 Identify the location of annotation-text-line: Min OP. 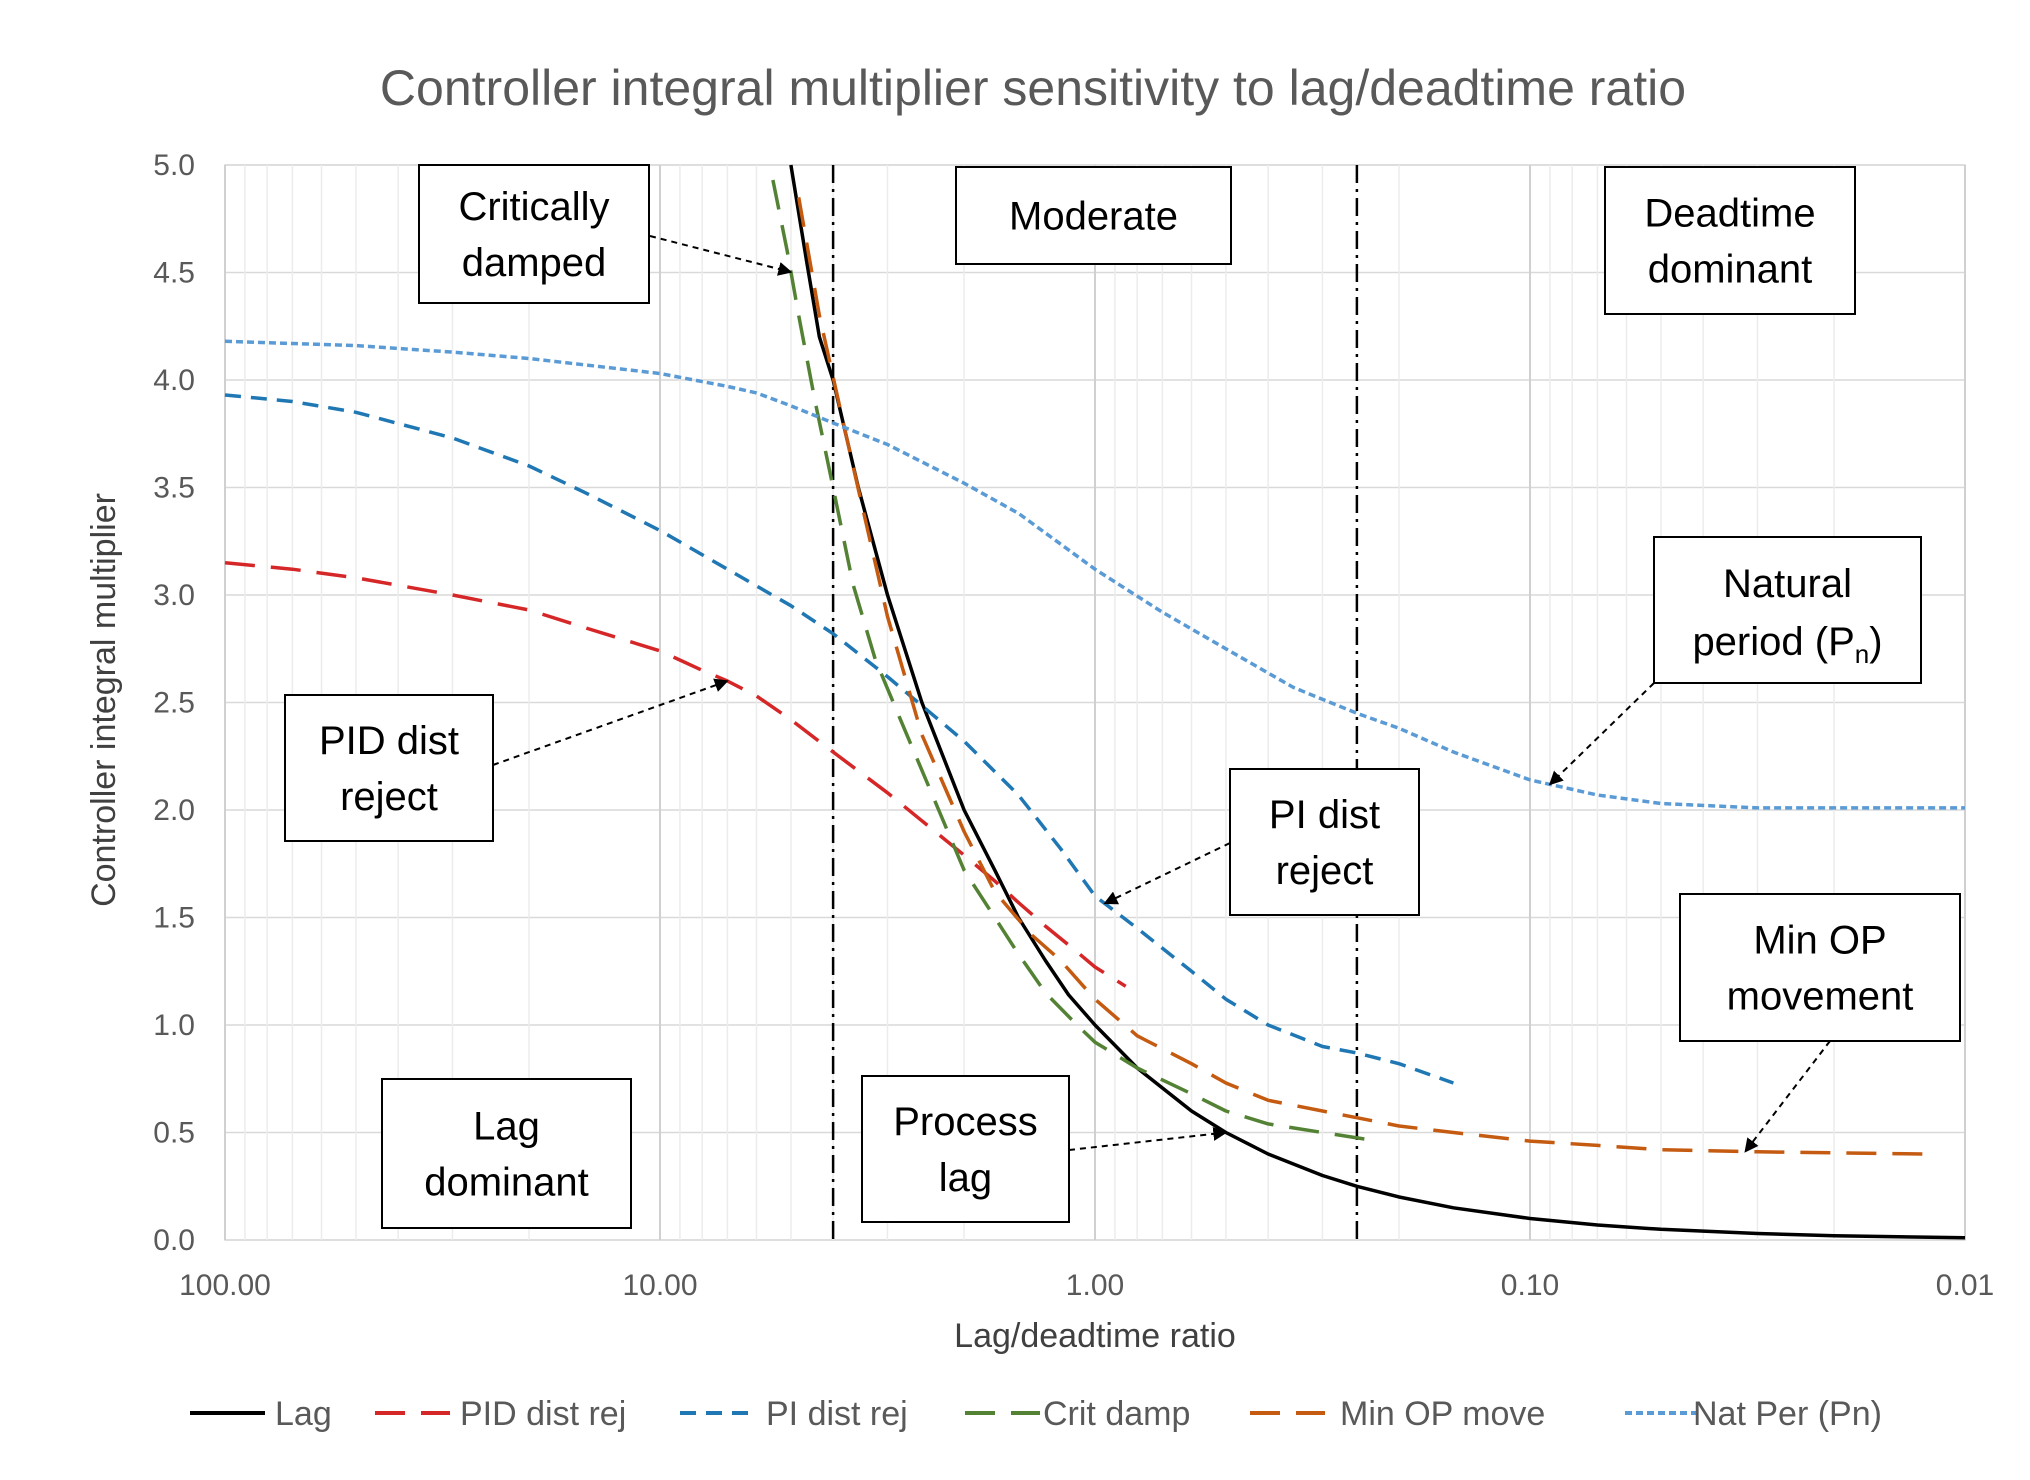
(1819, 941).